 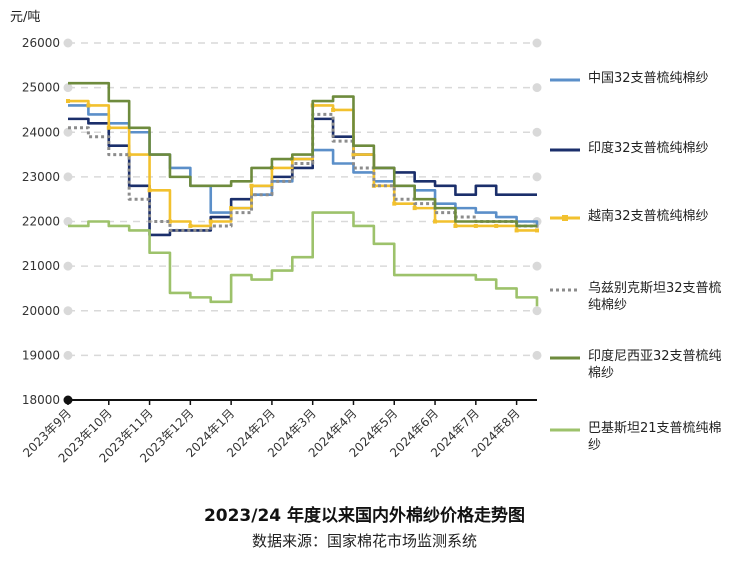 I want to click on legend-item: 乌兹别克斯坦32支普梳纯棉纱, so click(x=635, y=297).